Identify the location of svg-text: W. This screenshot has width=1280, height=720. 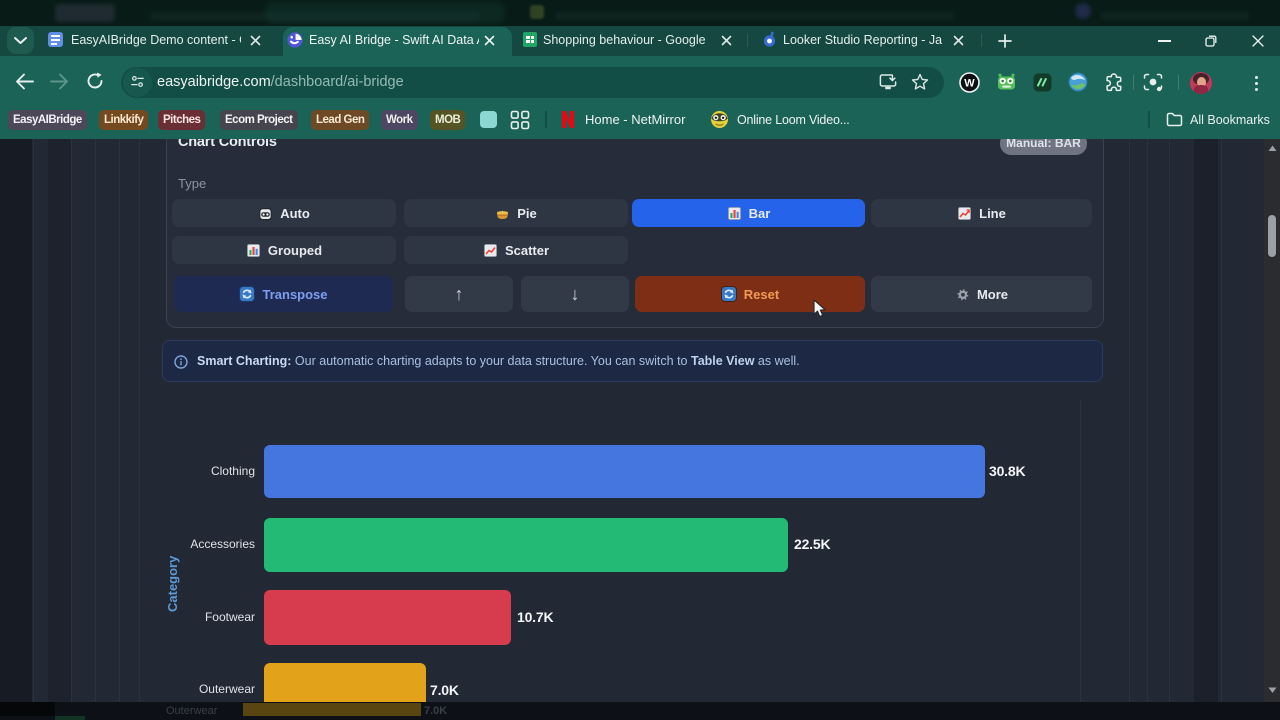
(969, 84).